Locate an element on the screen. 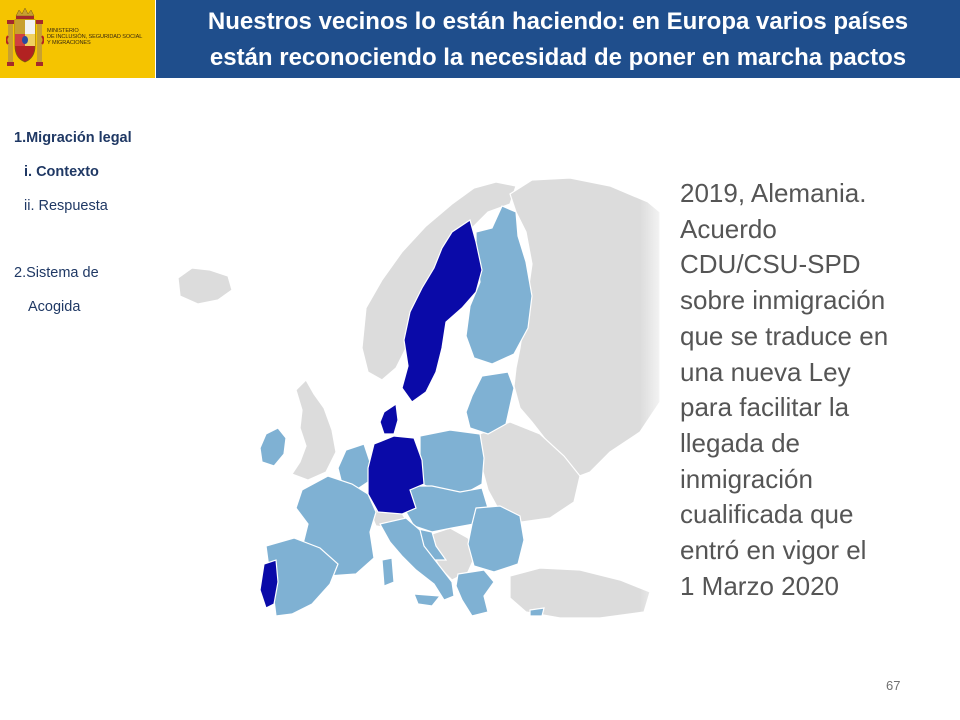 The height and width of the screenshot is (720, 960). body-line: para facilitar la is located at coordinates (765, 407).